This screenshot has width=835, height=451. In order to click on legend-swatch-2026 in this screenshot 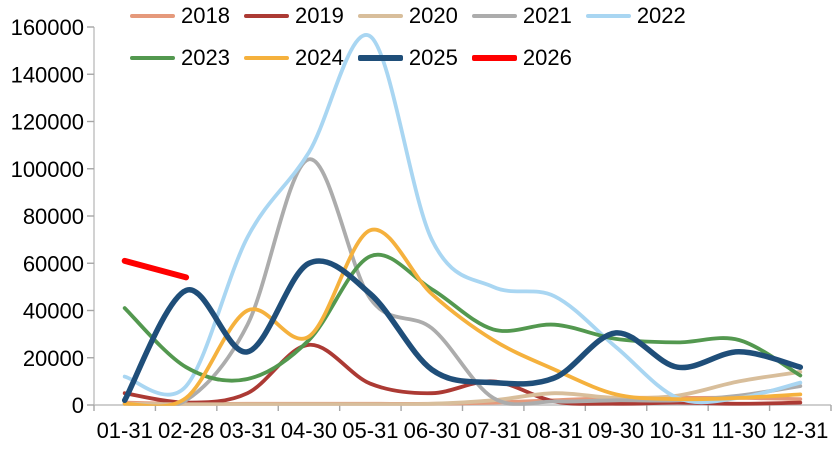, I will do `click(494, 58)`.